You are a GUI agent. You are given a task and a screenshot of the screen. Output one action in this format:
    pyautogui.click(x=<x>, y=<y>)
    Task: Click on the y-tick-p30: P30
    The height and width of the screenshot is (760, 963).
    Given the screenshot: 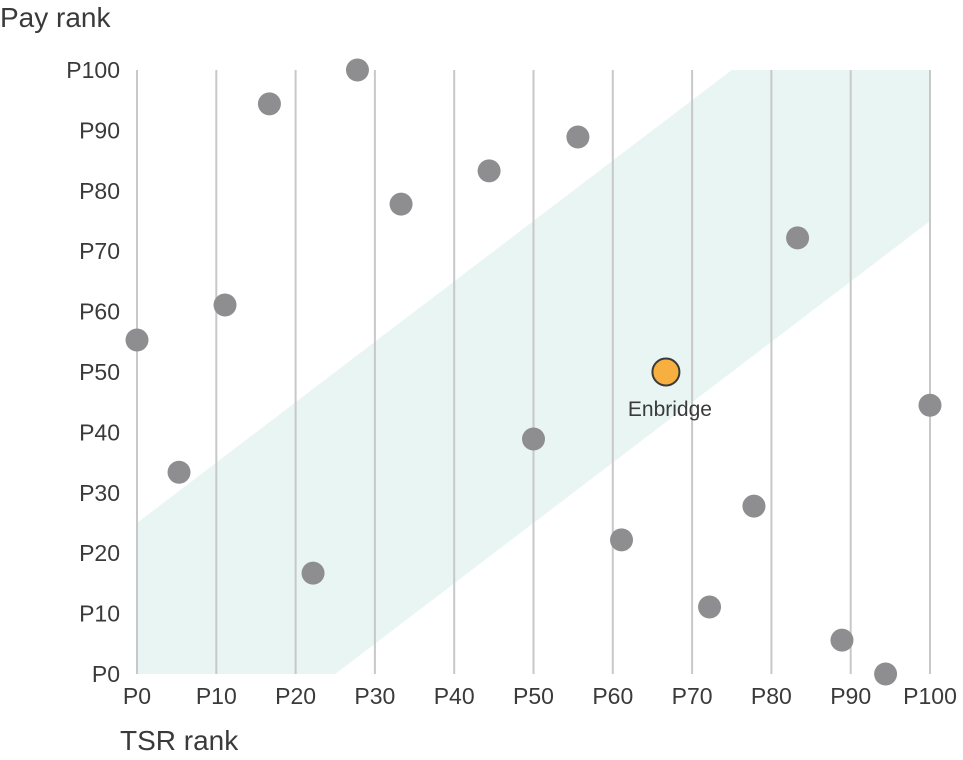 What is the action you would take?
    pyautogui.click(x=99, y=493)
    